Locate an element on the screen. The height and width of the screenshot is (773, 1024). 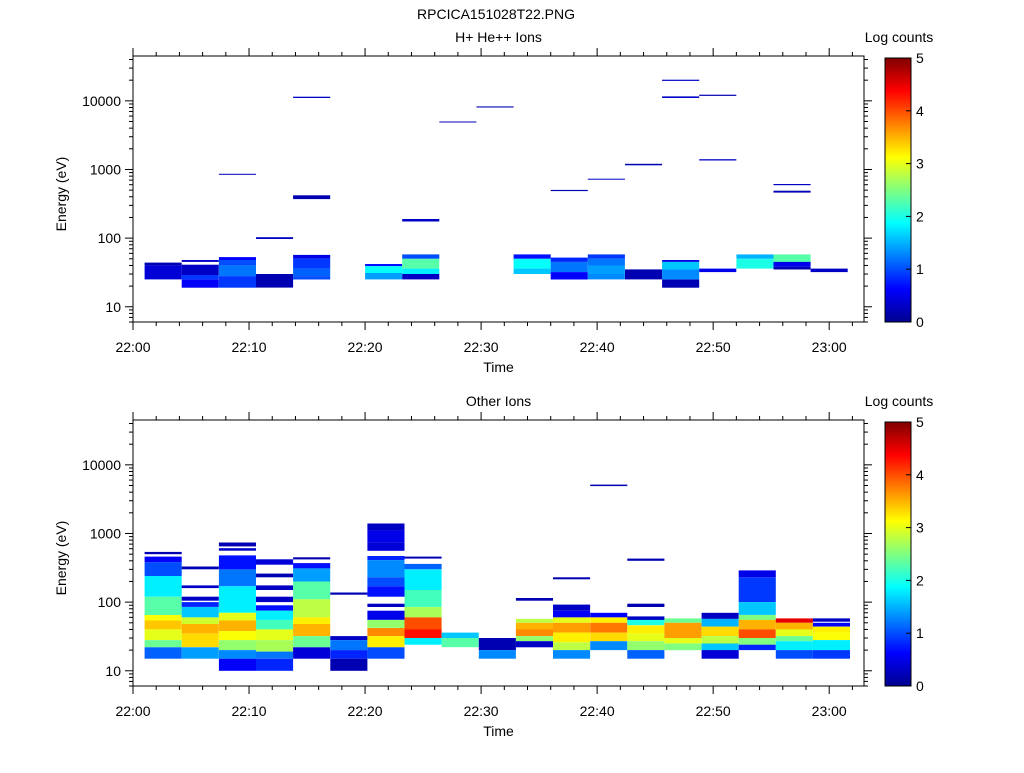
x-tick-label: 22:40 is located at coordinates (597, 347).